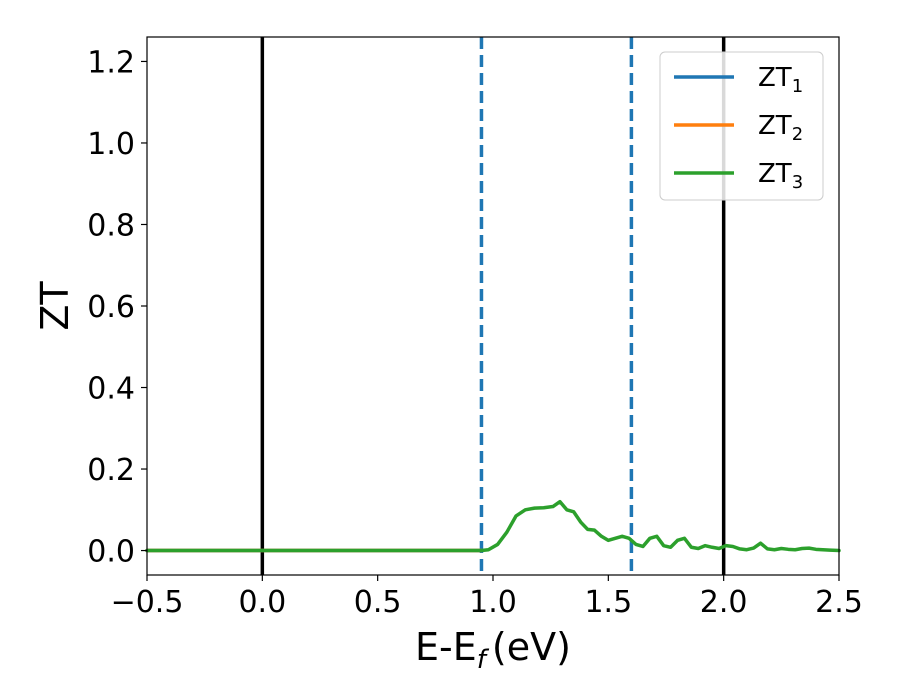 The width and height of the screenshot is (900, 700). Describe the element at coordinates (780, 176) in the screenshot. I see `legend-label-zt3: ZT3` at that location.